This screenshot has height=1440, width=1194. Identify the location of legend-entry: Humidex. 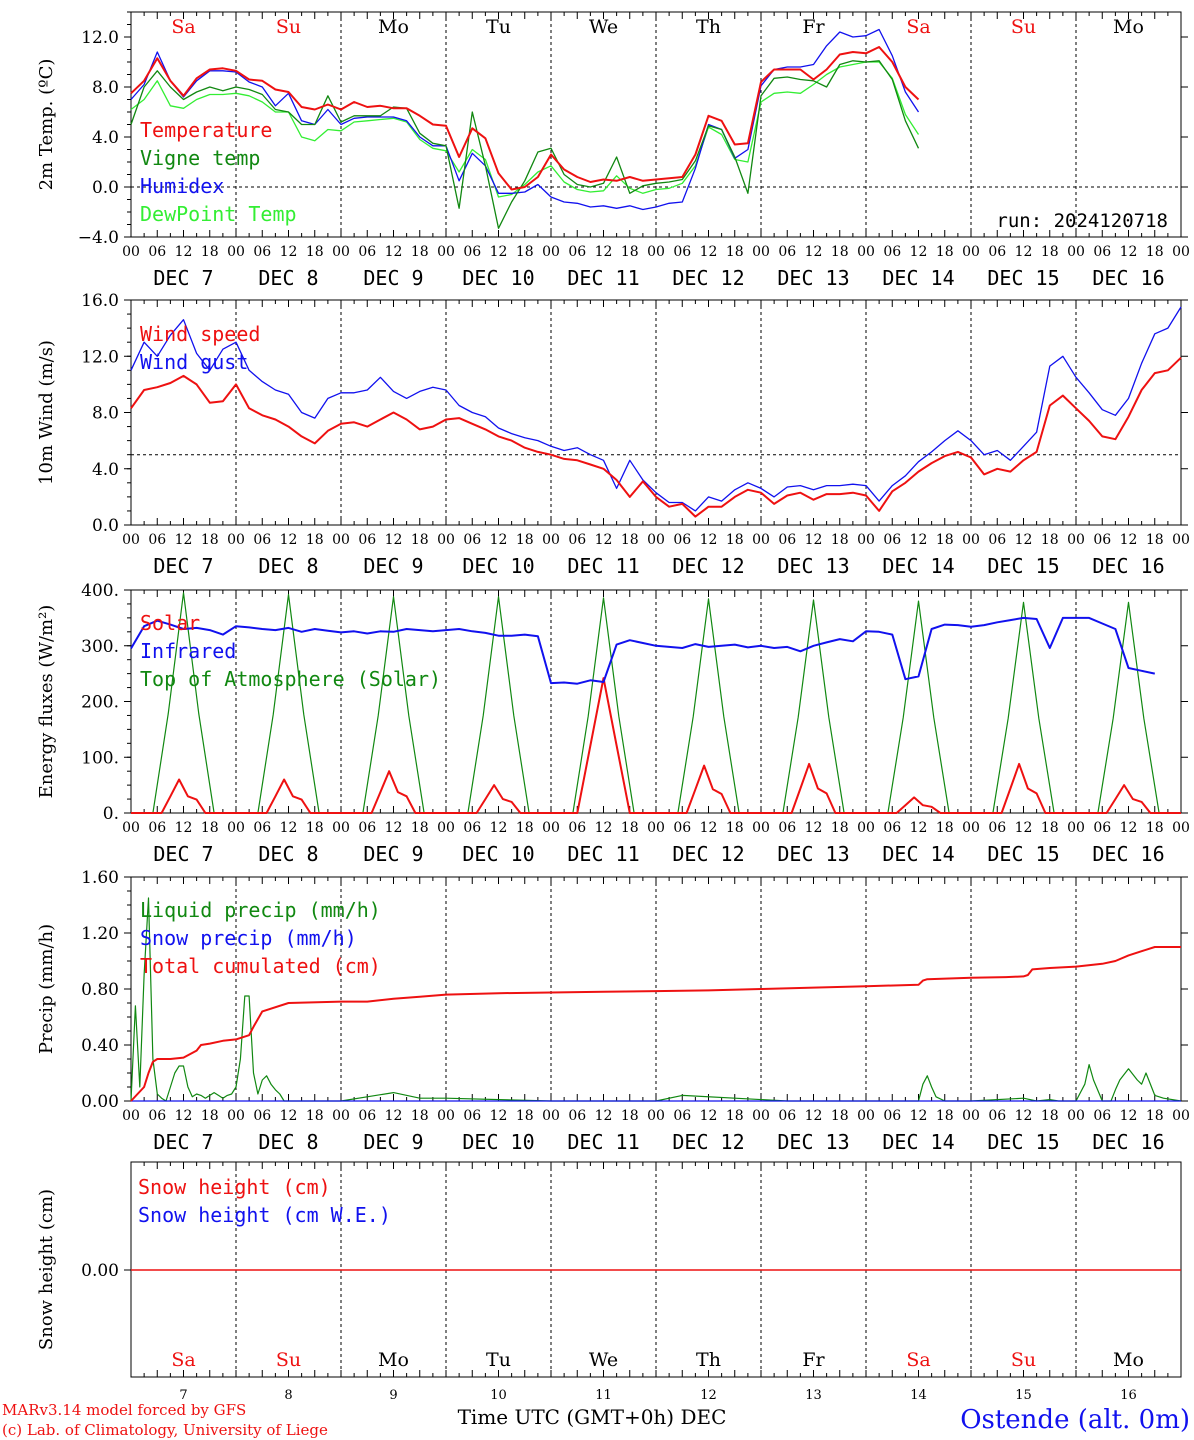
(182, 186).